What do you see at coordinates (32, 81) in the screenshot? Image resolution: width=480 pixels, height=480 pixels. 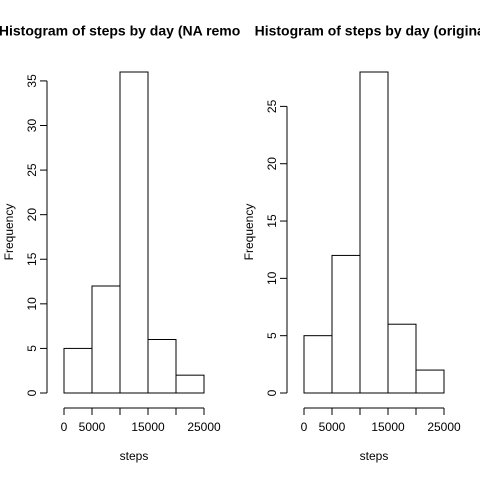 I see `y-tick-label: 35` at bounding box center [32, 81].